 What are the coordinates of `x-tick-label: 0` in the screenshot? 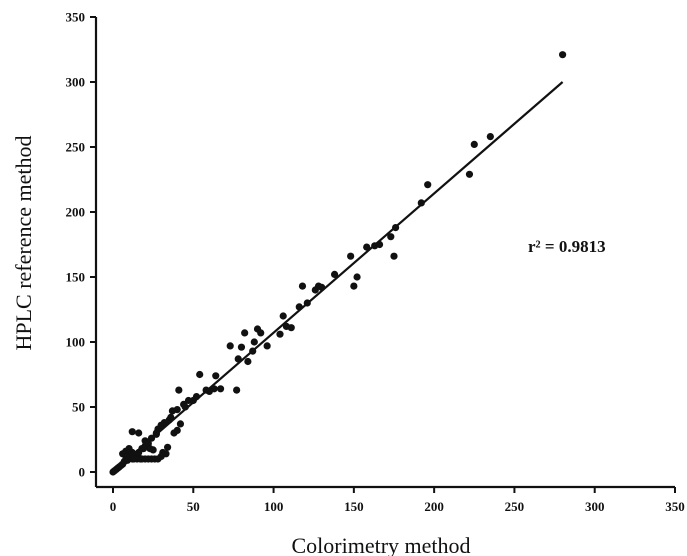 It's located at (113, 506).